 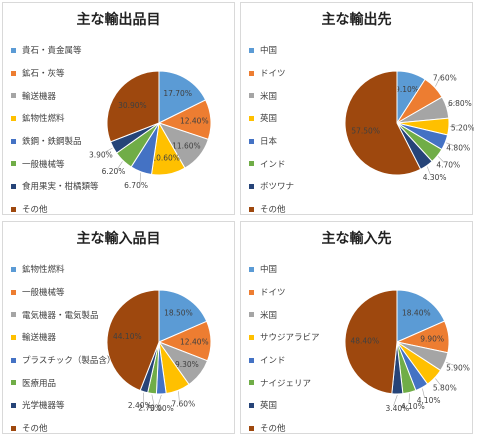 I want to click on legend-item: 電気機器・電気製品, so click(x=63, y=314).